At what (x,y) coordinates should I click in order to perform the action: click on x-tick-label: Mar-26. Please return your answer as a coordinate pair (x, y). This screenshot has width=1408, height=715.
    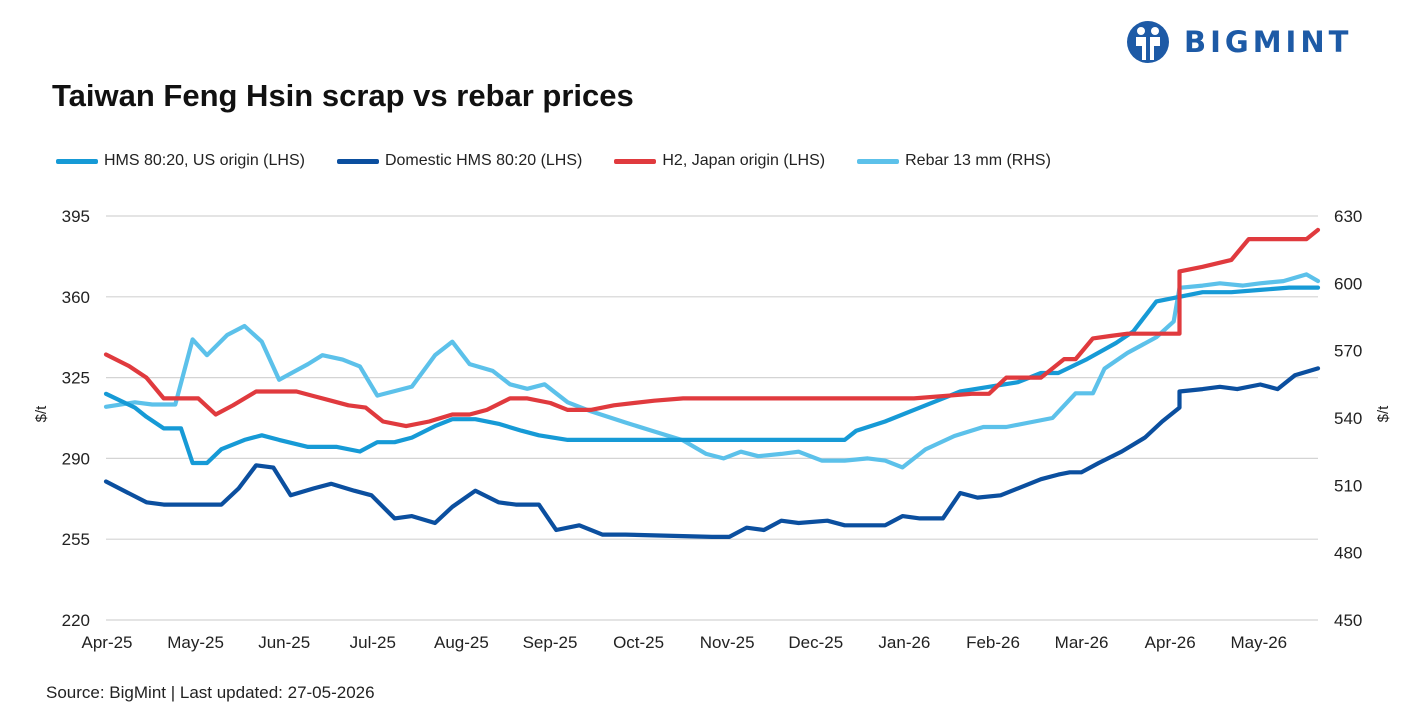
    Looking at the image, I should click on (1082, 642).